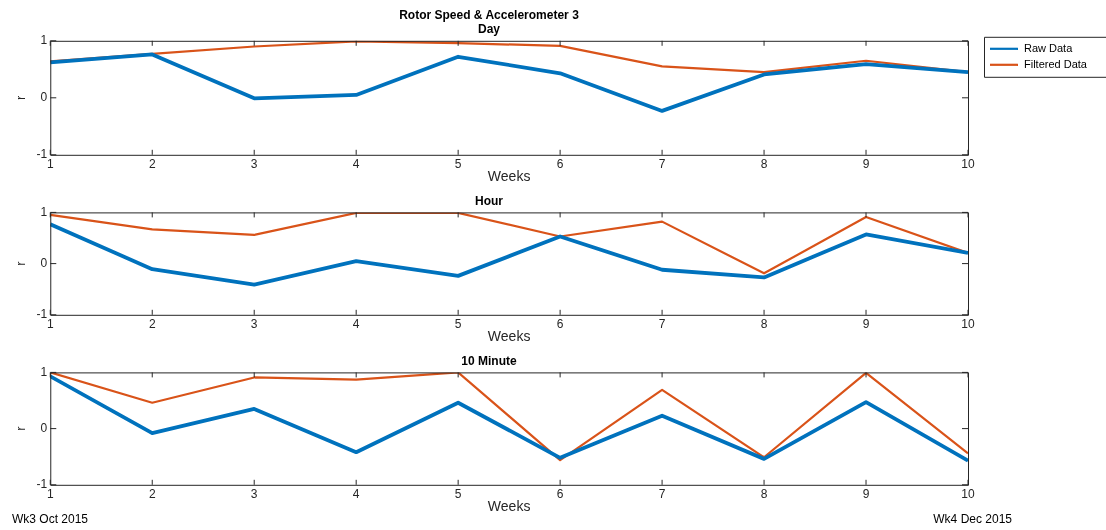  What do you see at coordinates (50, 519) in the screenshot?
I see `text: Wk3 Oct 2015` at bounding box center [50, 519].